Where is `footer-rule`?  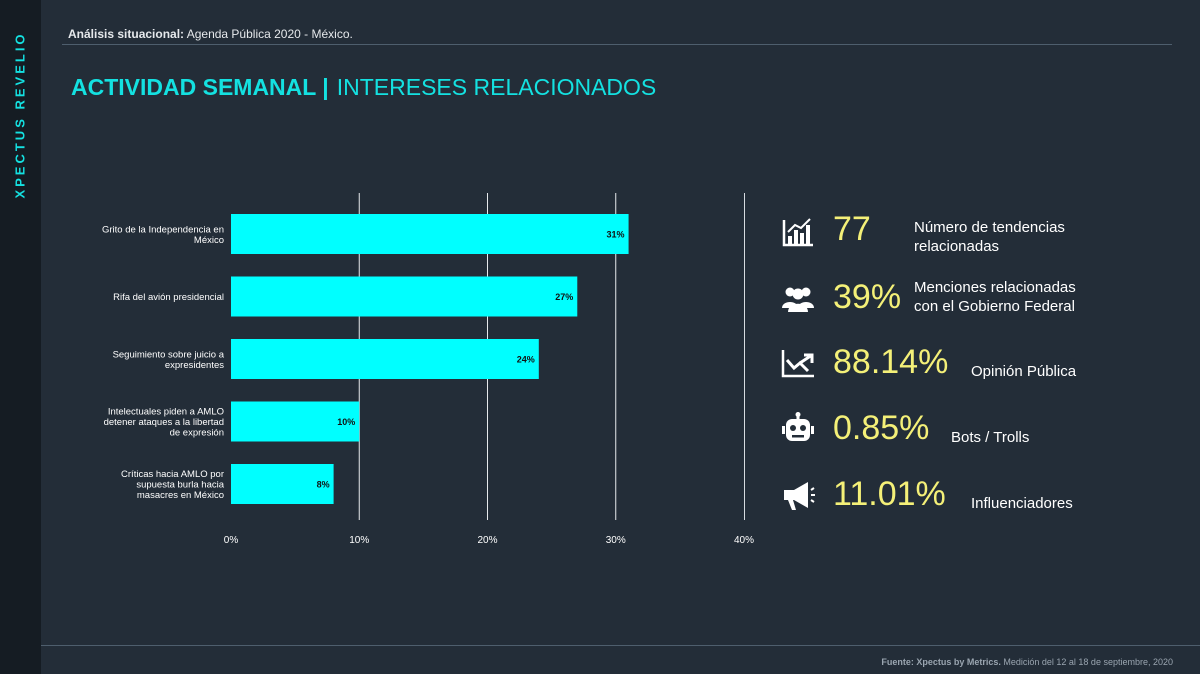
footer-rule is located at coordinates (620, 645).